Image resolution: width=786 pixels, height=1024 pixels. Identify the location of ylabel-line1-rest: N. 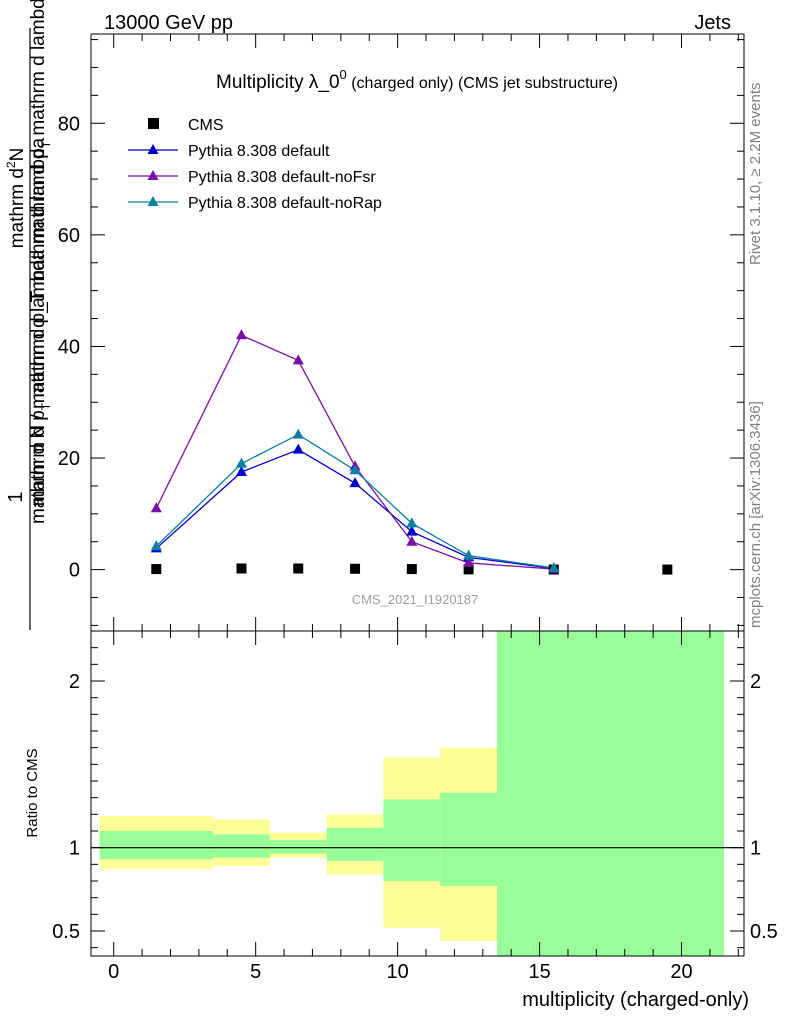
(17, 155).